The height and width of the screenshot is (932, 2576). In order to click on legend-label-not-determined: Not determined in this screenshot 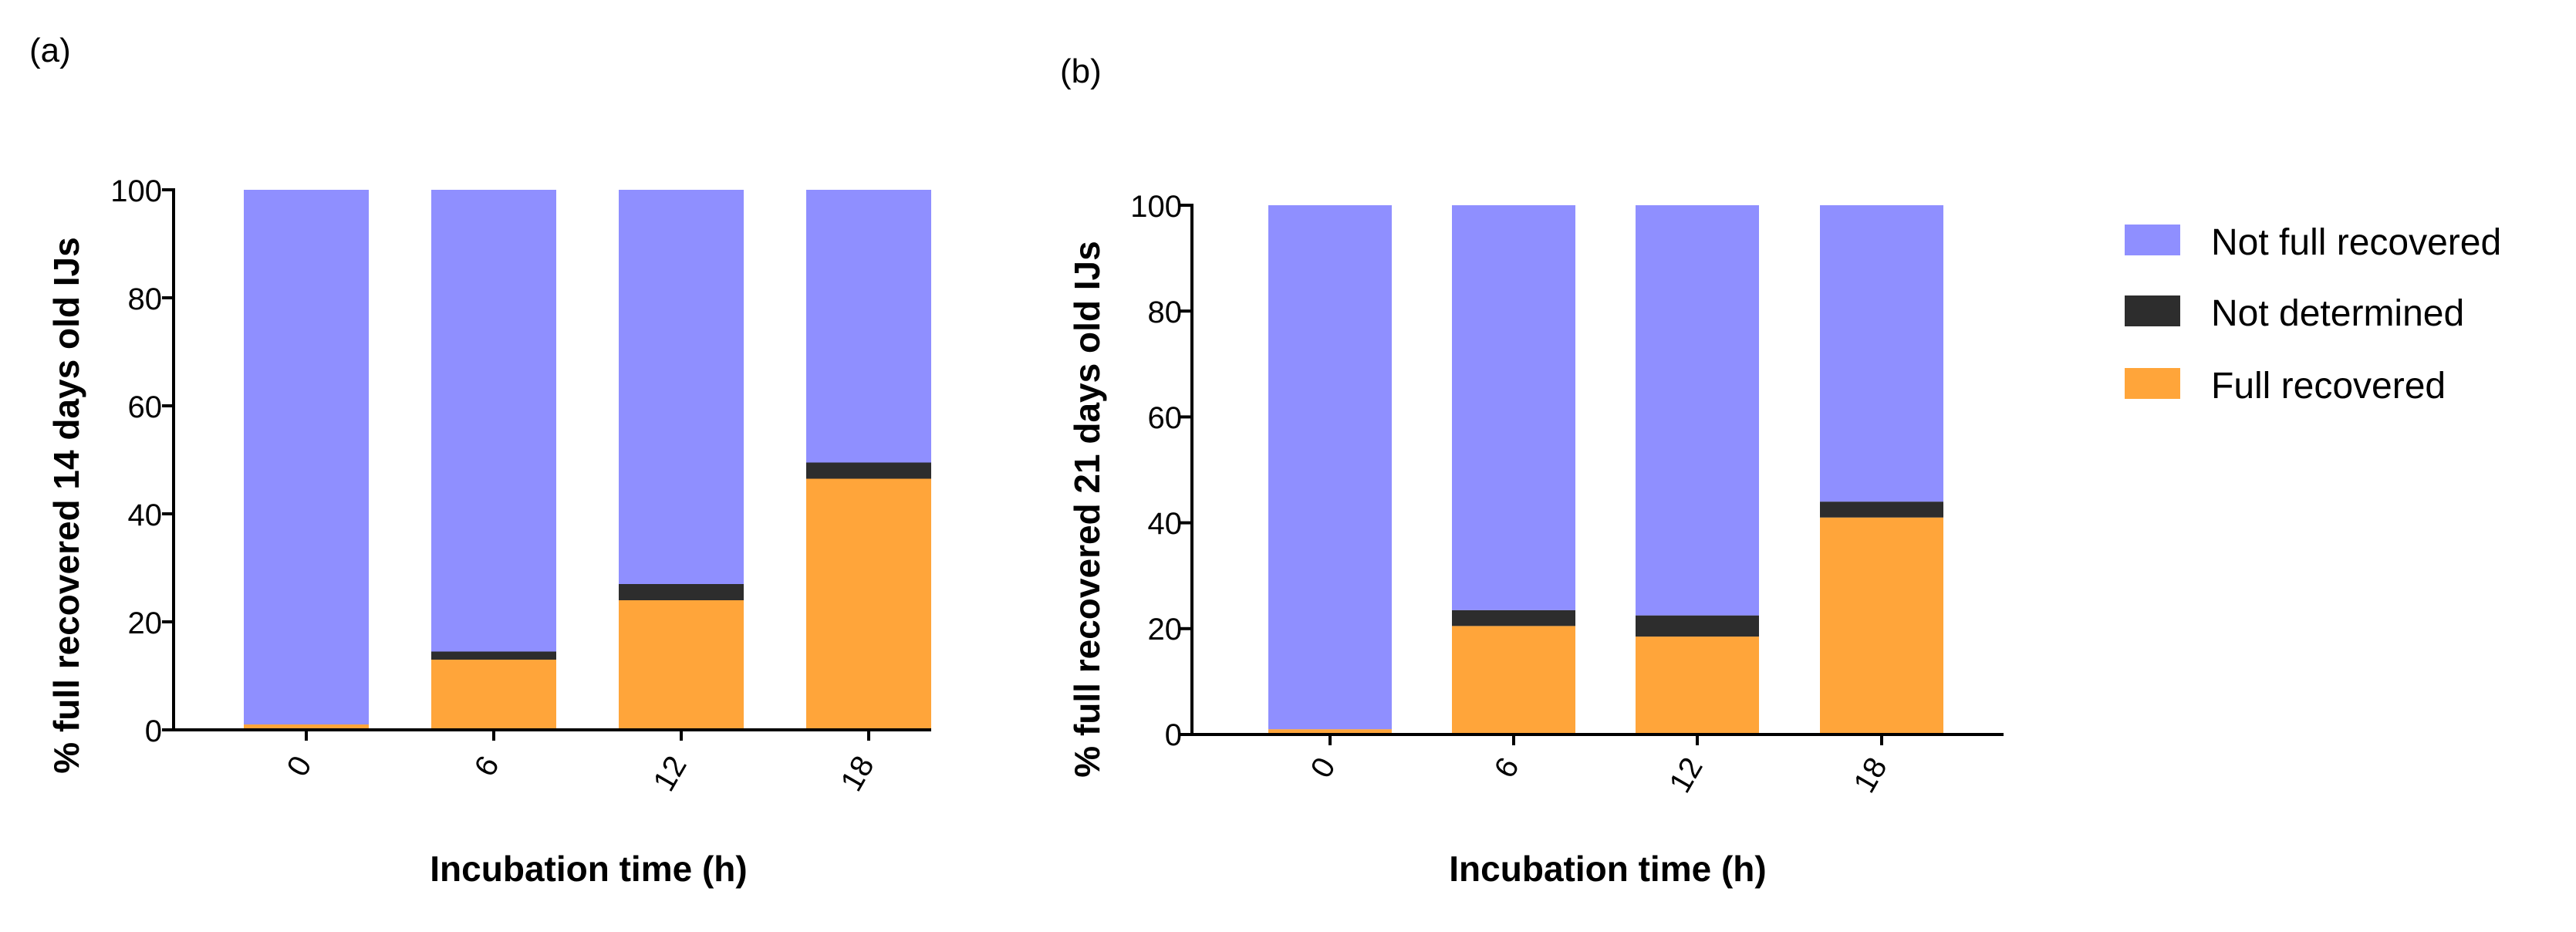, I will do `click(2337, 313)`.